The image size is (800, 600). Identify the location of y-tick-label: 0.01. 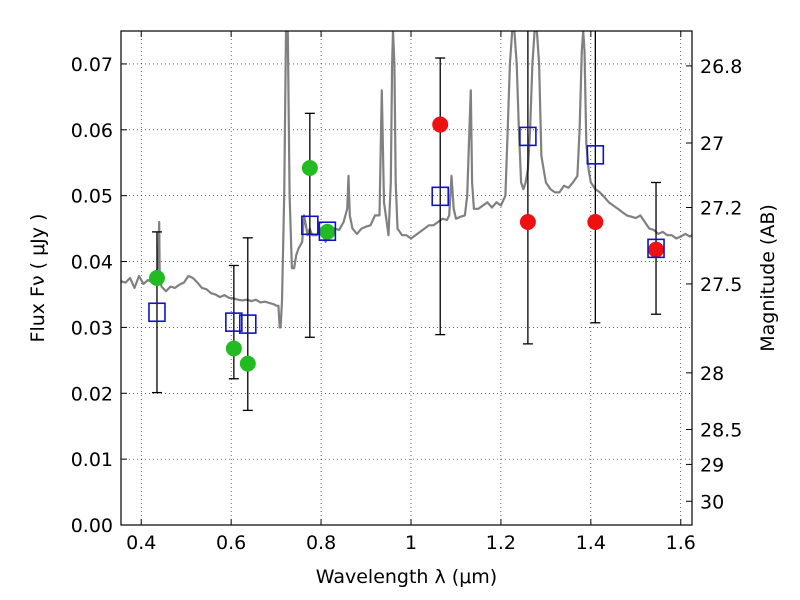
(92, 460).